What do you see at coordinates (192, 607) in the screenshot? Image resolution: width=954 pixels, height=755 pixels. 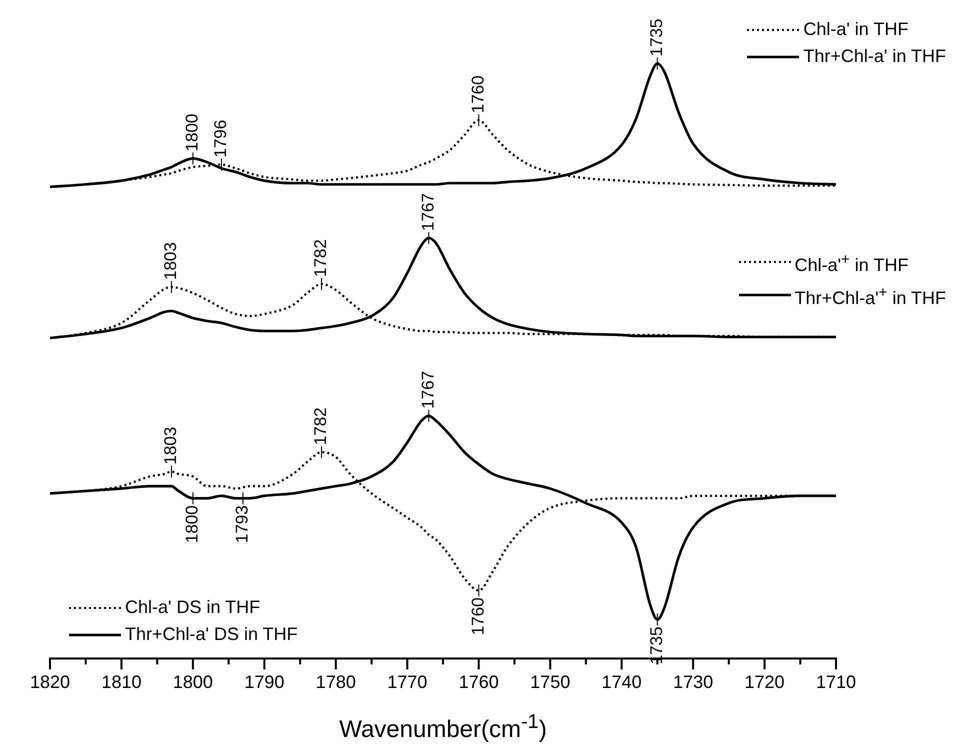 I see `legend-label: Chl-a' DS in THF` at bounding box center [192, 607].